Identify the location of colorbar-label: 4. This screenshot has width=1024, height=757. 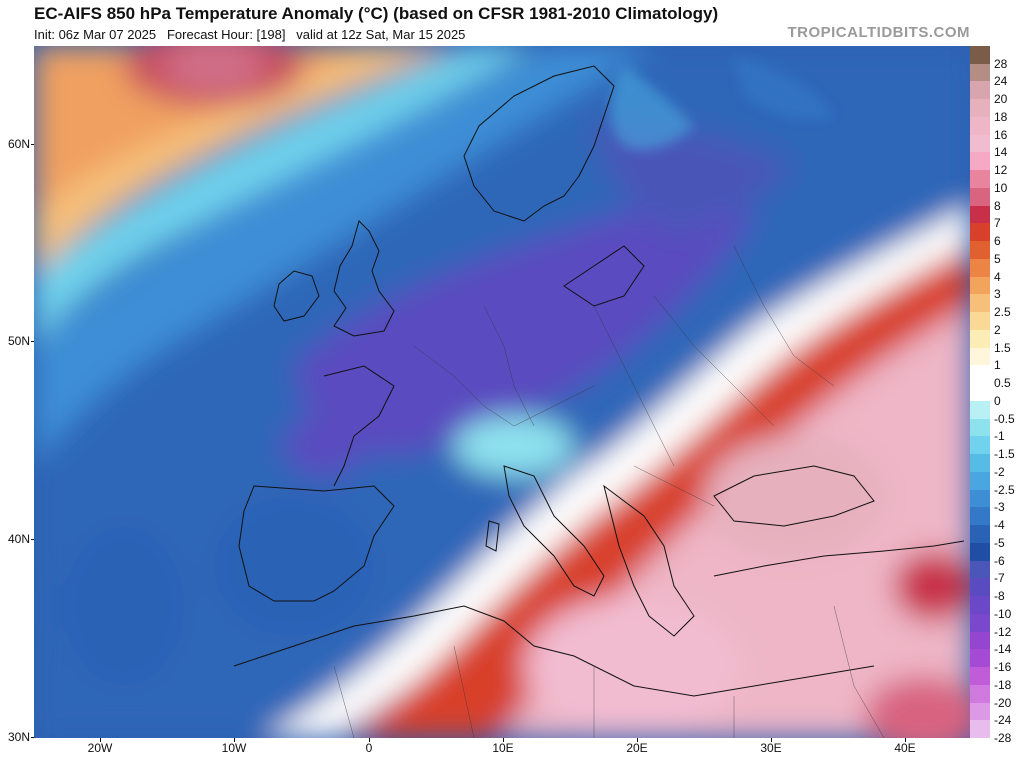
(997, 276).